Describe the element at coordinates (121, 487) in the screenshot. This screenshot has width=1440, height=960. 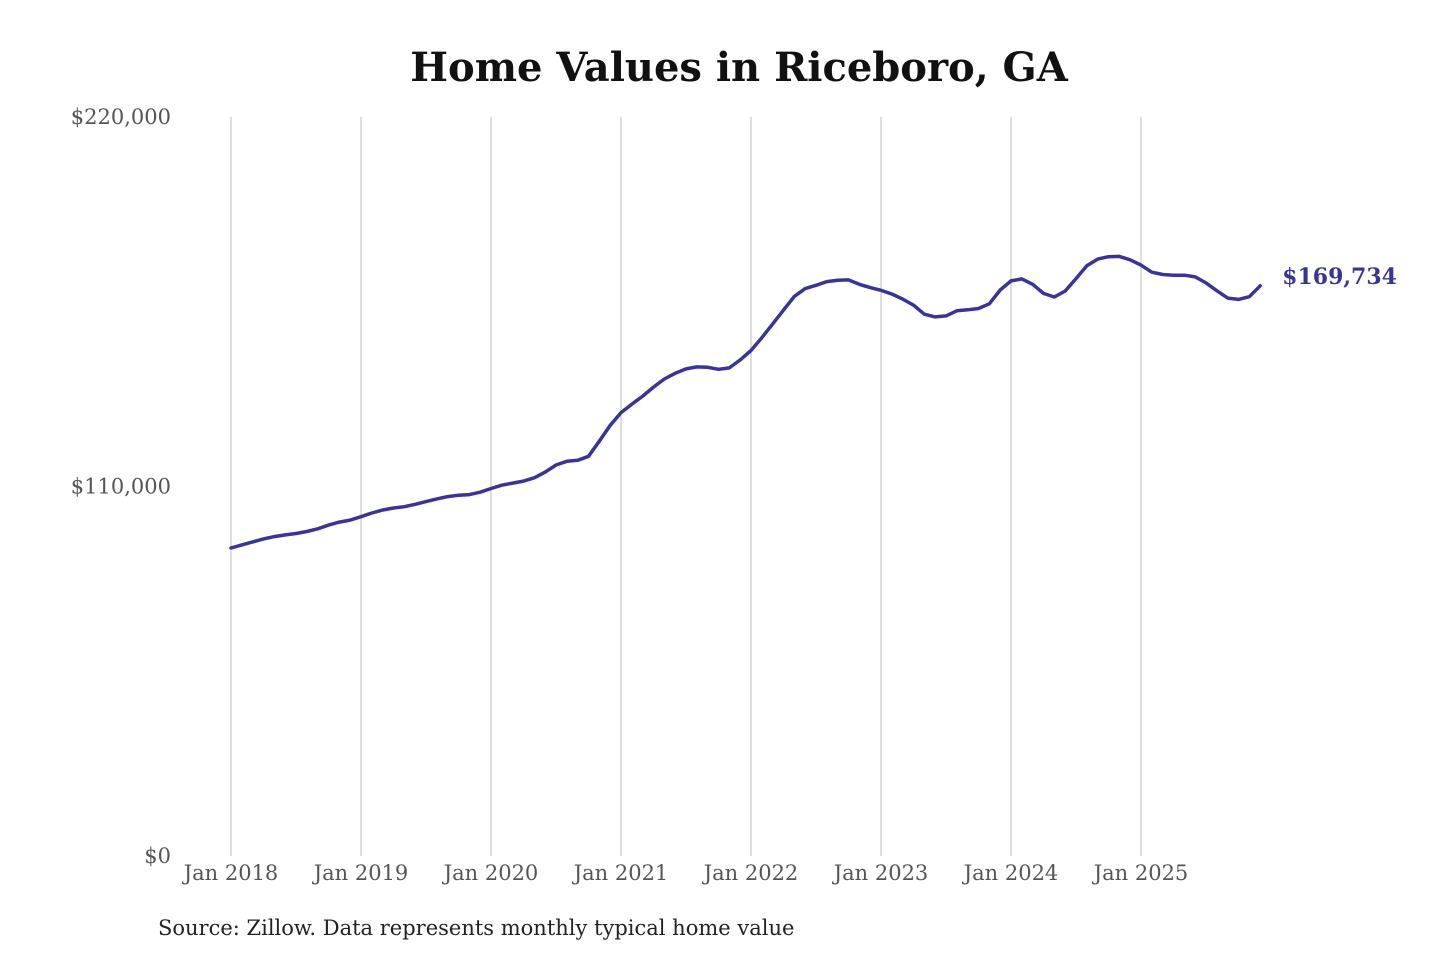
I see `y-tick-label: $110,000` at that location.